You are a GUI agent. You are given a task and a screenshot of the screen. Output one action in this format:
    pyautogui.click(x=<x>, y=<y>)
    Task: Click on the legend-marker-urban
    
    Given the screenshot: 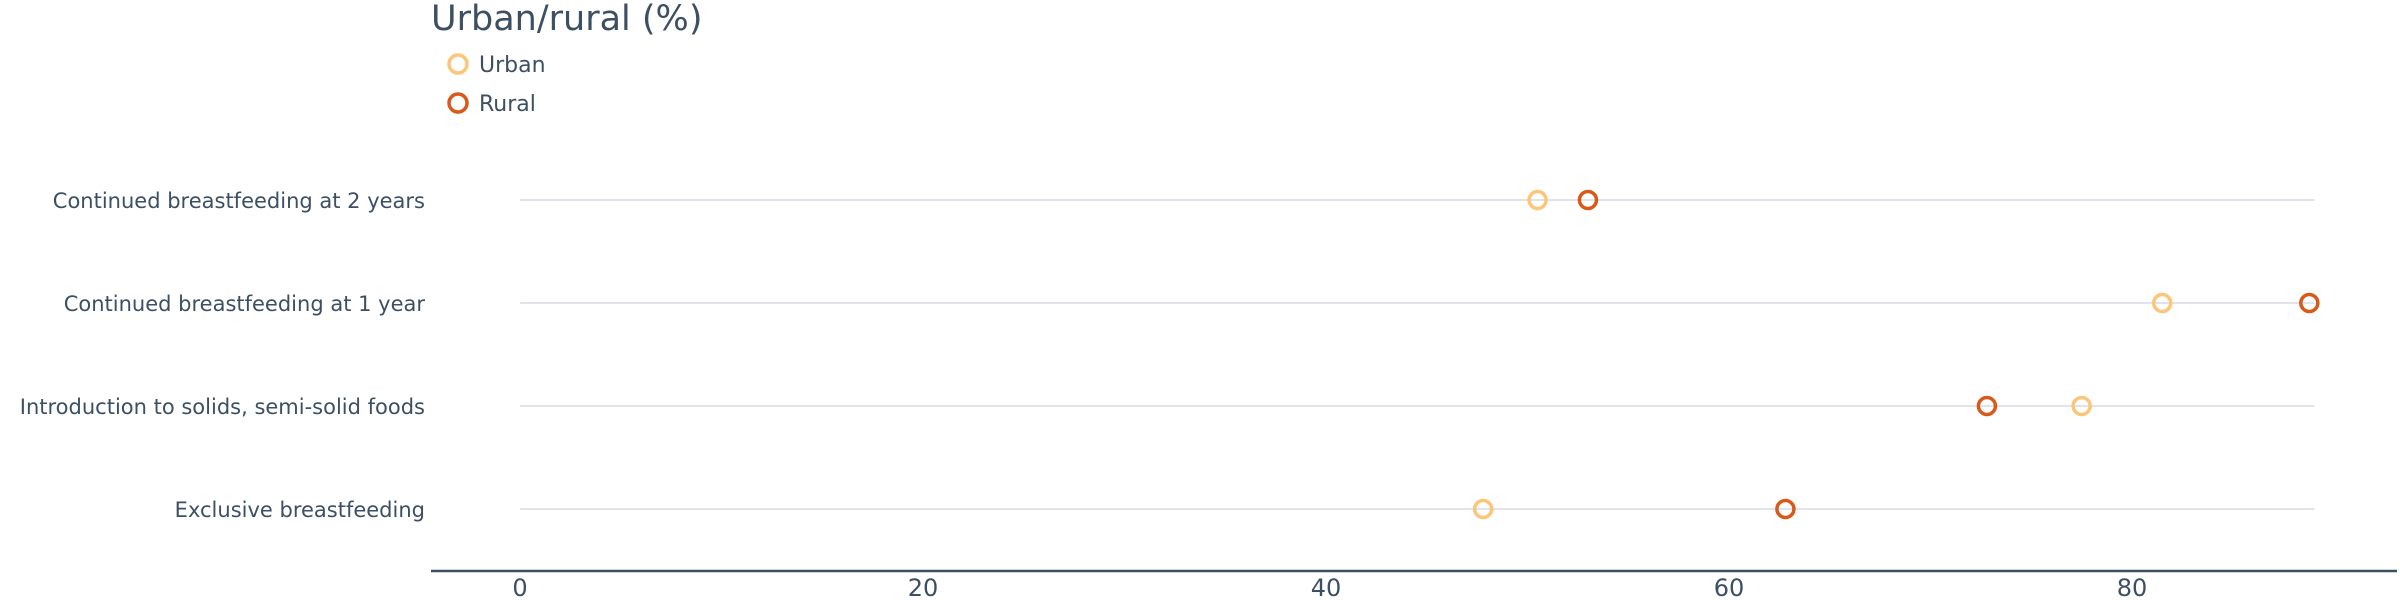 What is the action you would take?
    pyautogui.click(x=458, y=64)
    